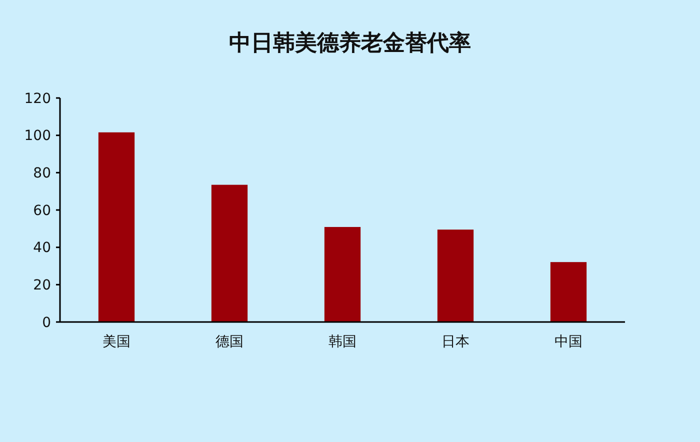 The height and width of the screenshot is (442, 700). What do you see at coordinates (42, 174) in the screenshot?
I see `y-tick-label: 80` at bounding box center [42, 174].